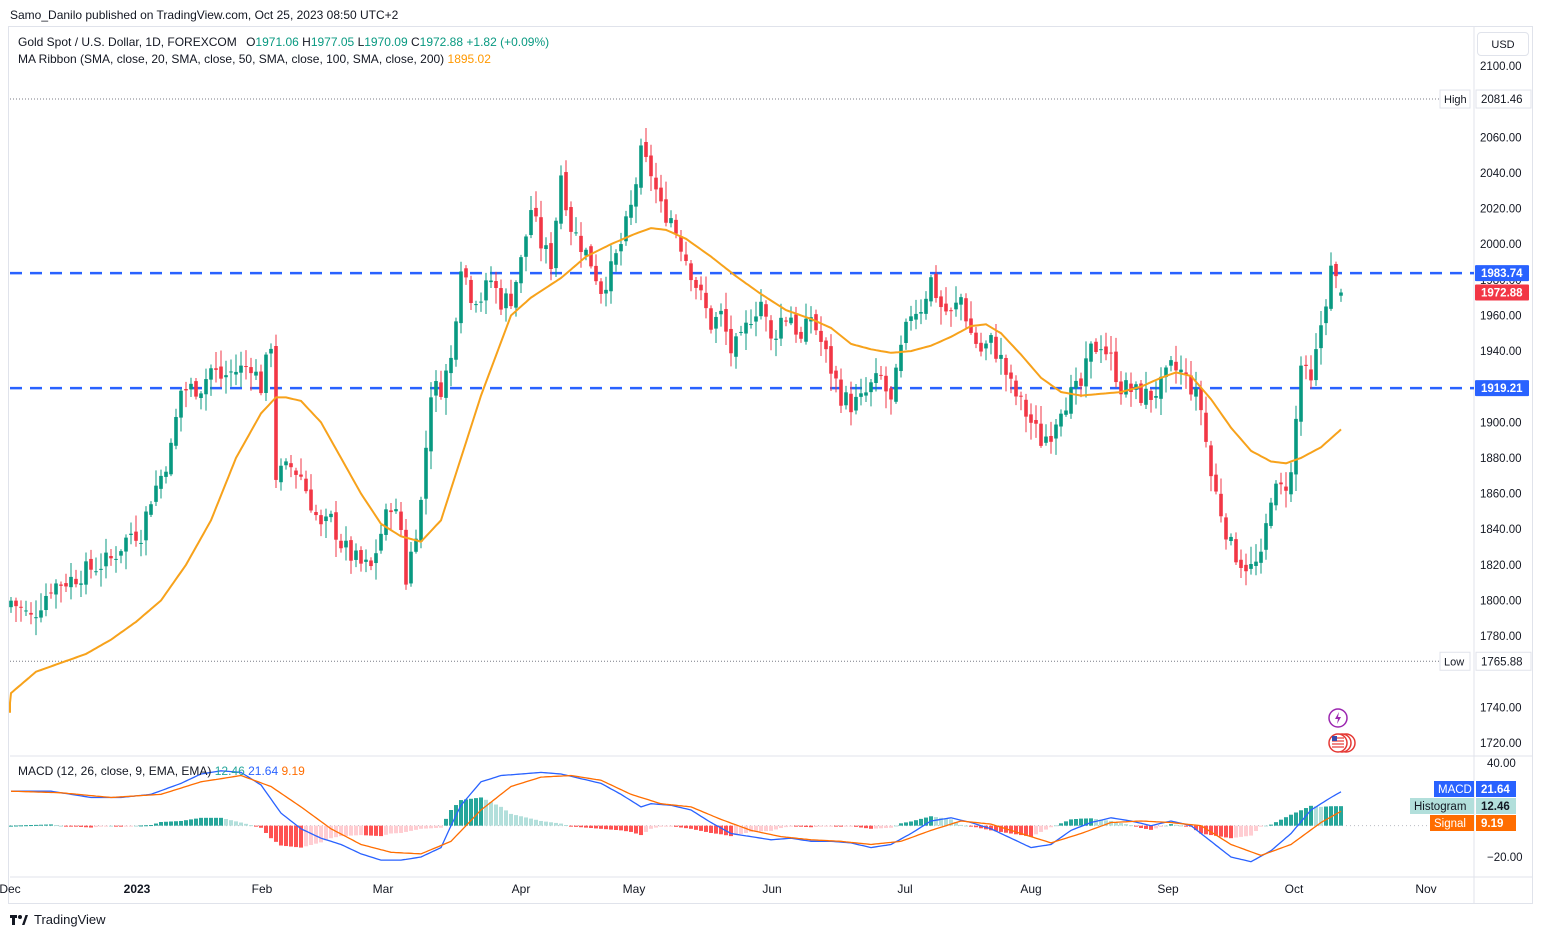 This screenshot has height=939, width=1543. Describe the element at coordinates (1503, 44) in the screenshot. I see `currency-button: USD` at that location.